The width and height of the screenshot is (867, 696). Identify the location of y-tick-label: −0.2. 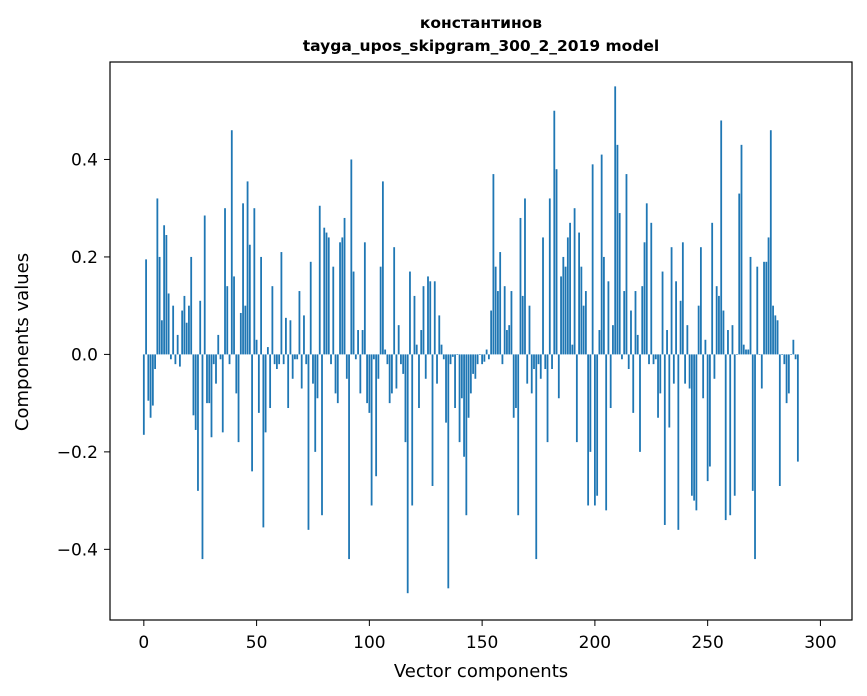
(77, 453).